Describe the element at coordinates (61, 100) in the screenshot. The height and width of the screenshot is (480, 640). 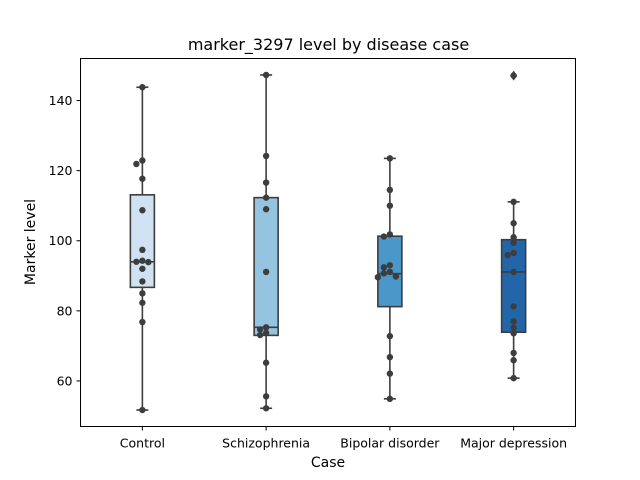
I see `y-tick-label: 140` at that location.